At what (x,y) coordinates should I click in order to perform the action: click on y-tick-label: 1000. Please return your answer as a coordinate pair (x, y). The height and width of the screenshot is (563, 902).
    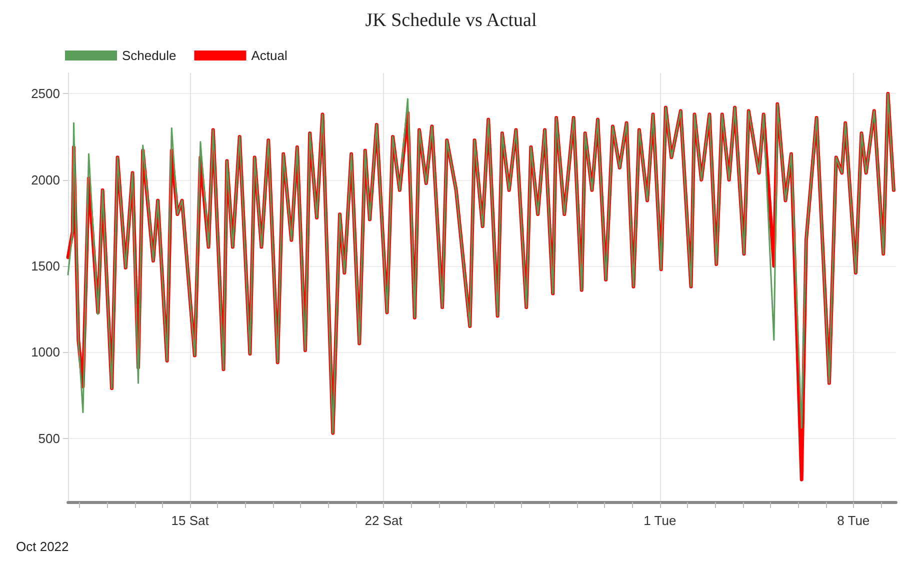
    Looking at the image, I should click on (45, 352).